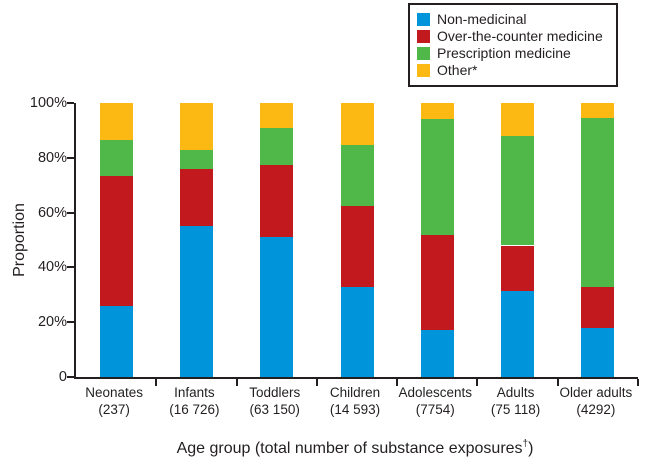  Describe the element at coordinates (435, 409) in the screenshot. I see `x-category-count: (7754)` at that location.